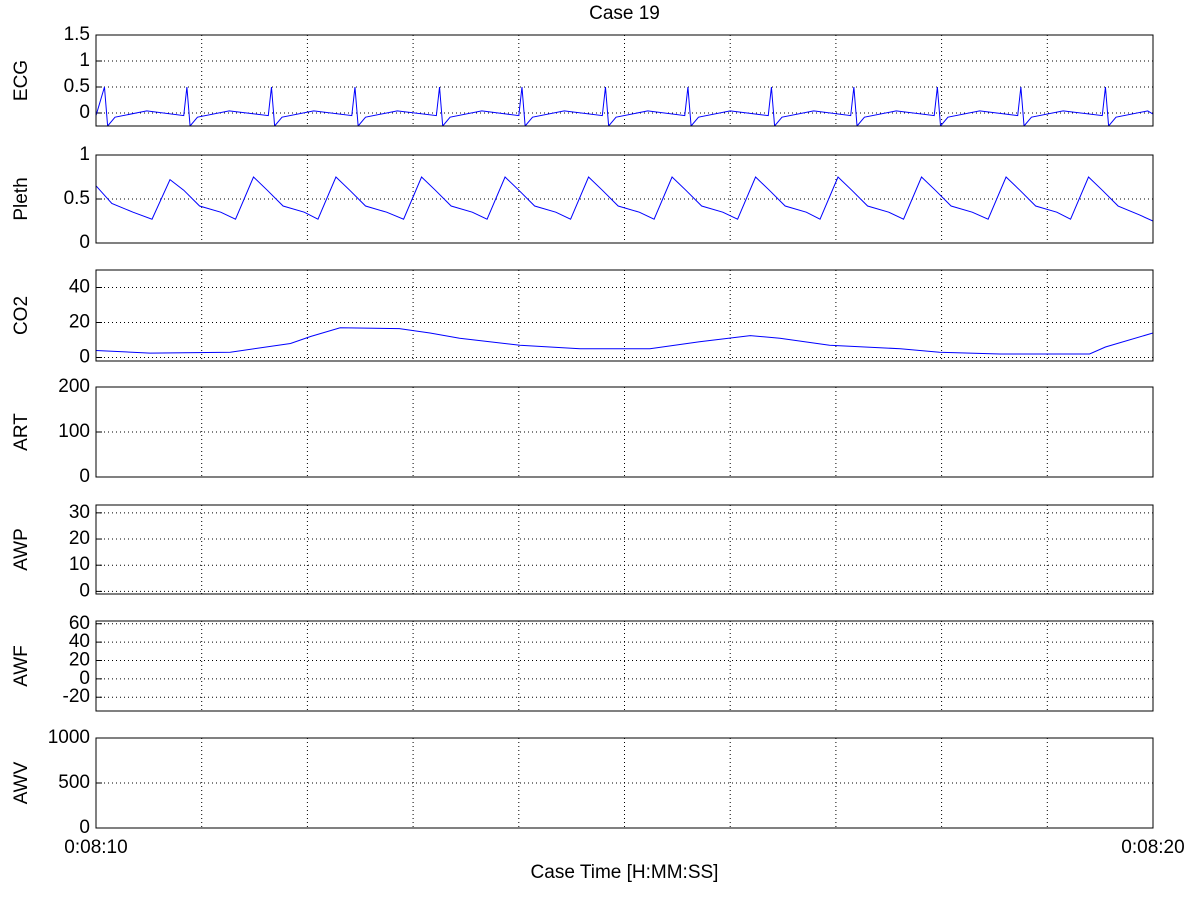 This screenshot has height=900, width=1200. What do you see at coordinates (79, 512) in the screenshot?
I see `y-tick-label: 30` at bounding box center [79, 512].